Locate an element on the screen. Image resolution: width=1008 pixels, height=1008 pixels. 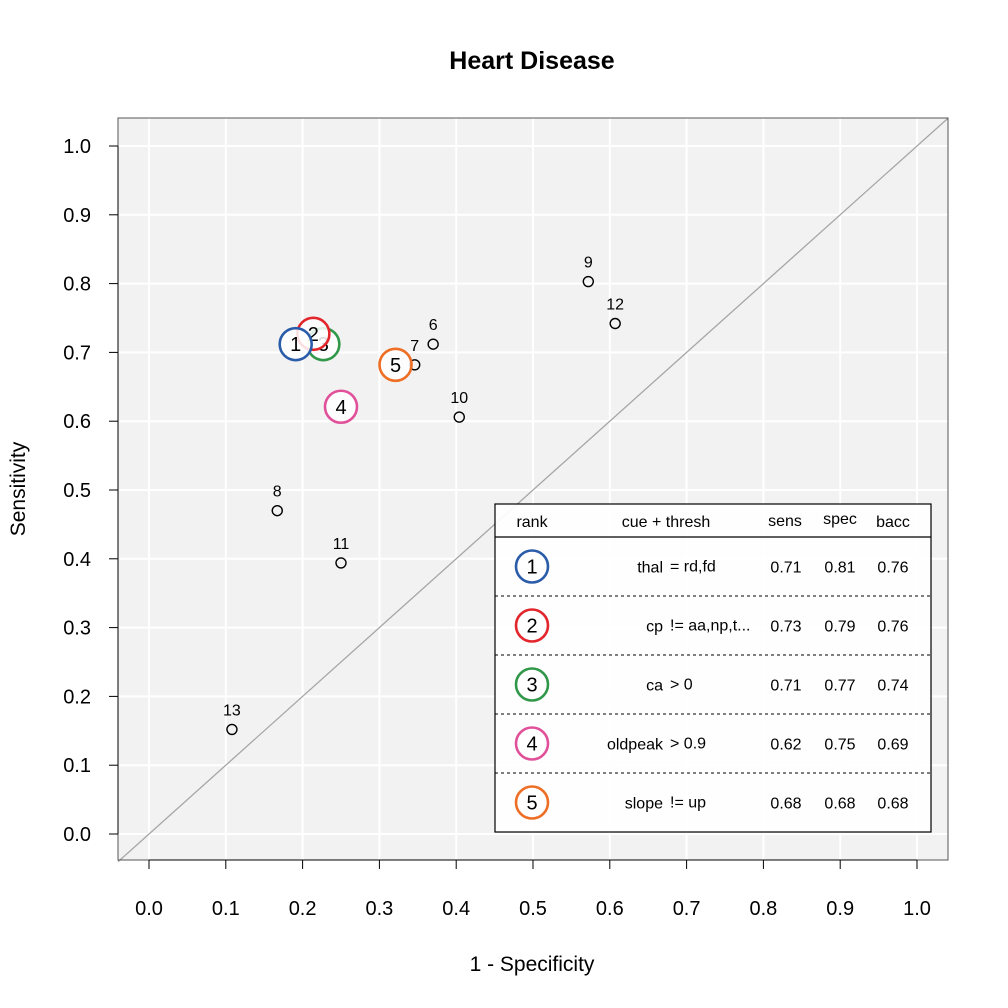
legend-rank: 1 is located at coordinates (531, 568).